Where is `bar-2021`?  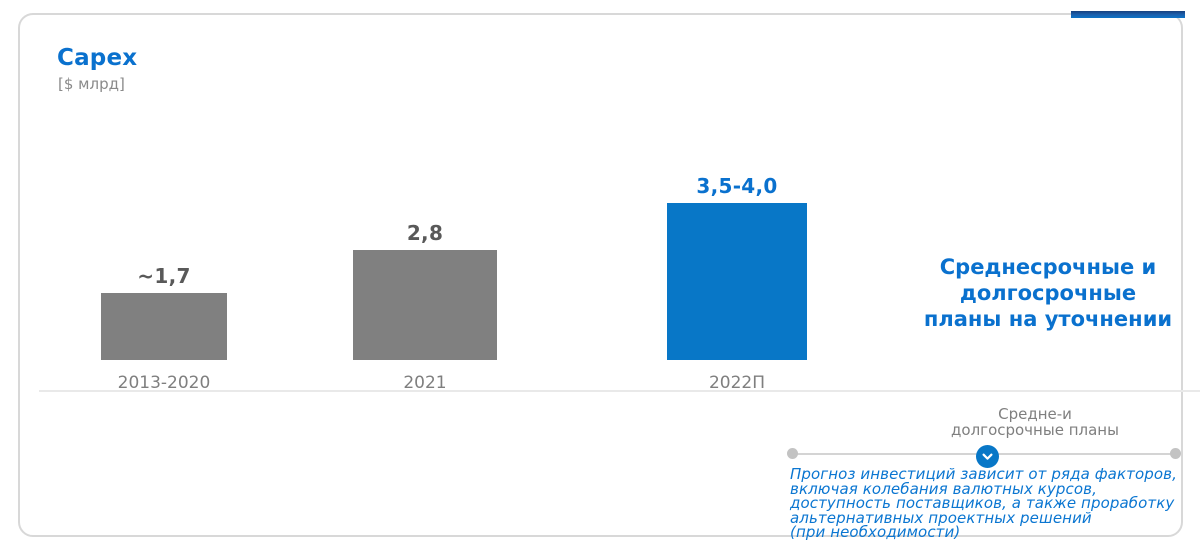
bar-2021 is located at coordinates (425, 305).